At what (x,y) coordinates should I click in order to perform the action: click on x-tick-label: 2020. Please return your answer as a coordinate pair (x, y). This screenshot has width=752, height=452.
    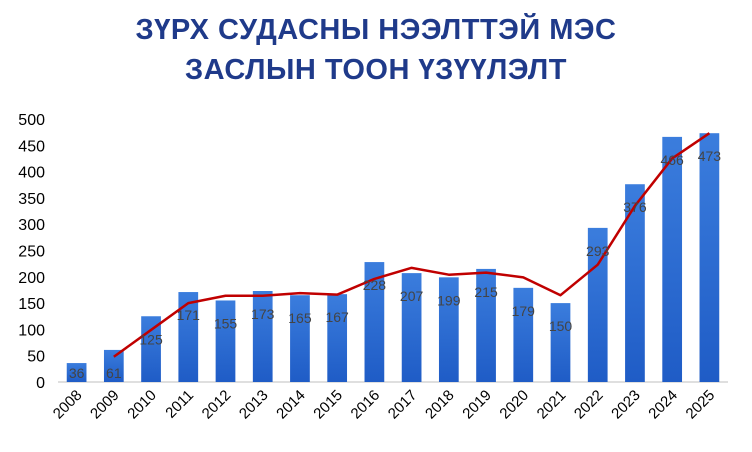
    Looking at the image, I should click on (514, 405).